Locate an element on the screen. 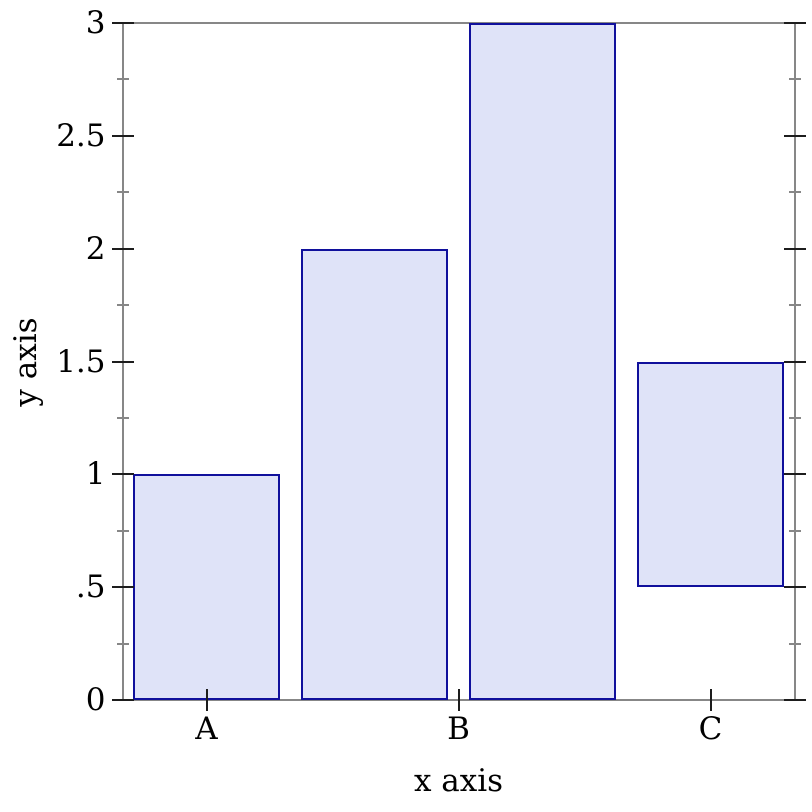 The image size is (812, 812). y-tick-label: 3 is located at coordinates (95, 23).